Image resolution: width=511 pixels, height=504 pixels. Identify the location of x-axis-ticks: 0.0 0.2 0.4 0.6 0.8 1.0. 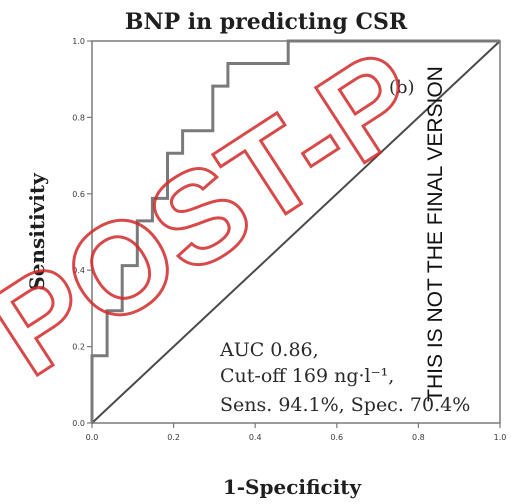
(296, 432).